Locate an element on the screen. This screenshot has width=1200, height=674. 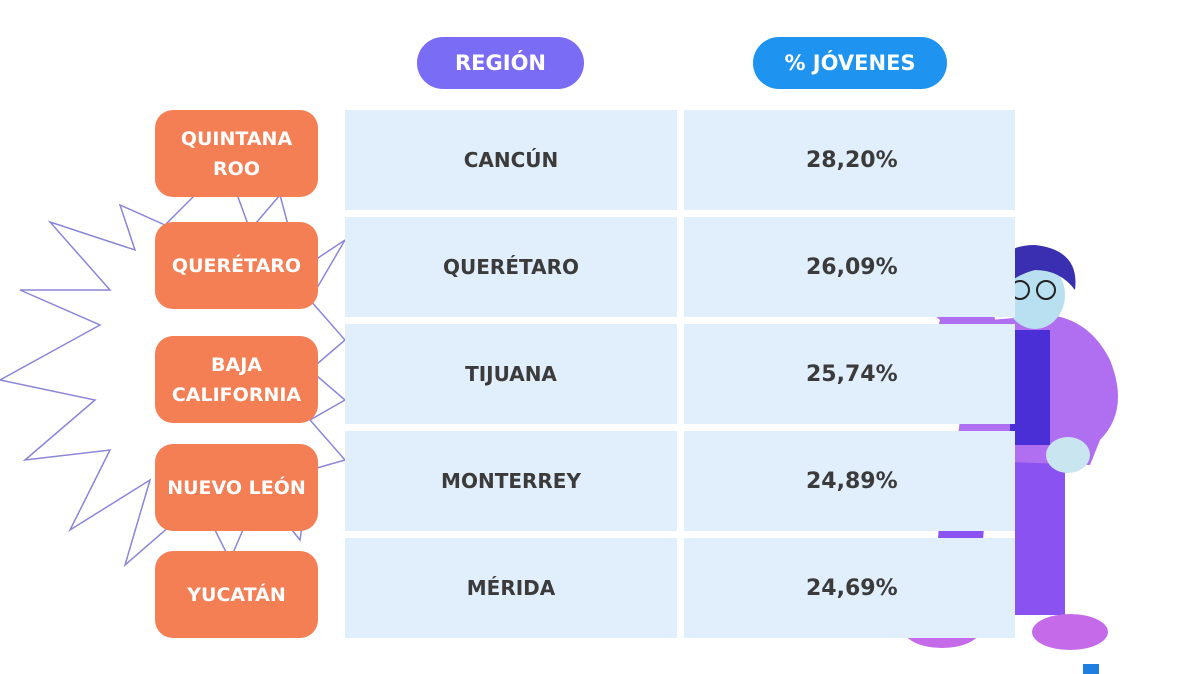
percent-cell: 28,20% is located at coordinates (849, 160).